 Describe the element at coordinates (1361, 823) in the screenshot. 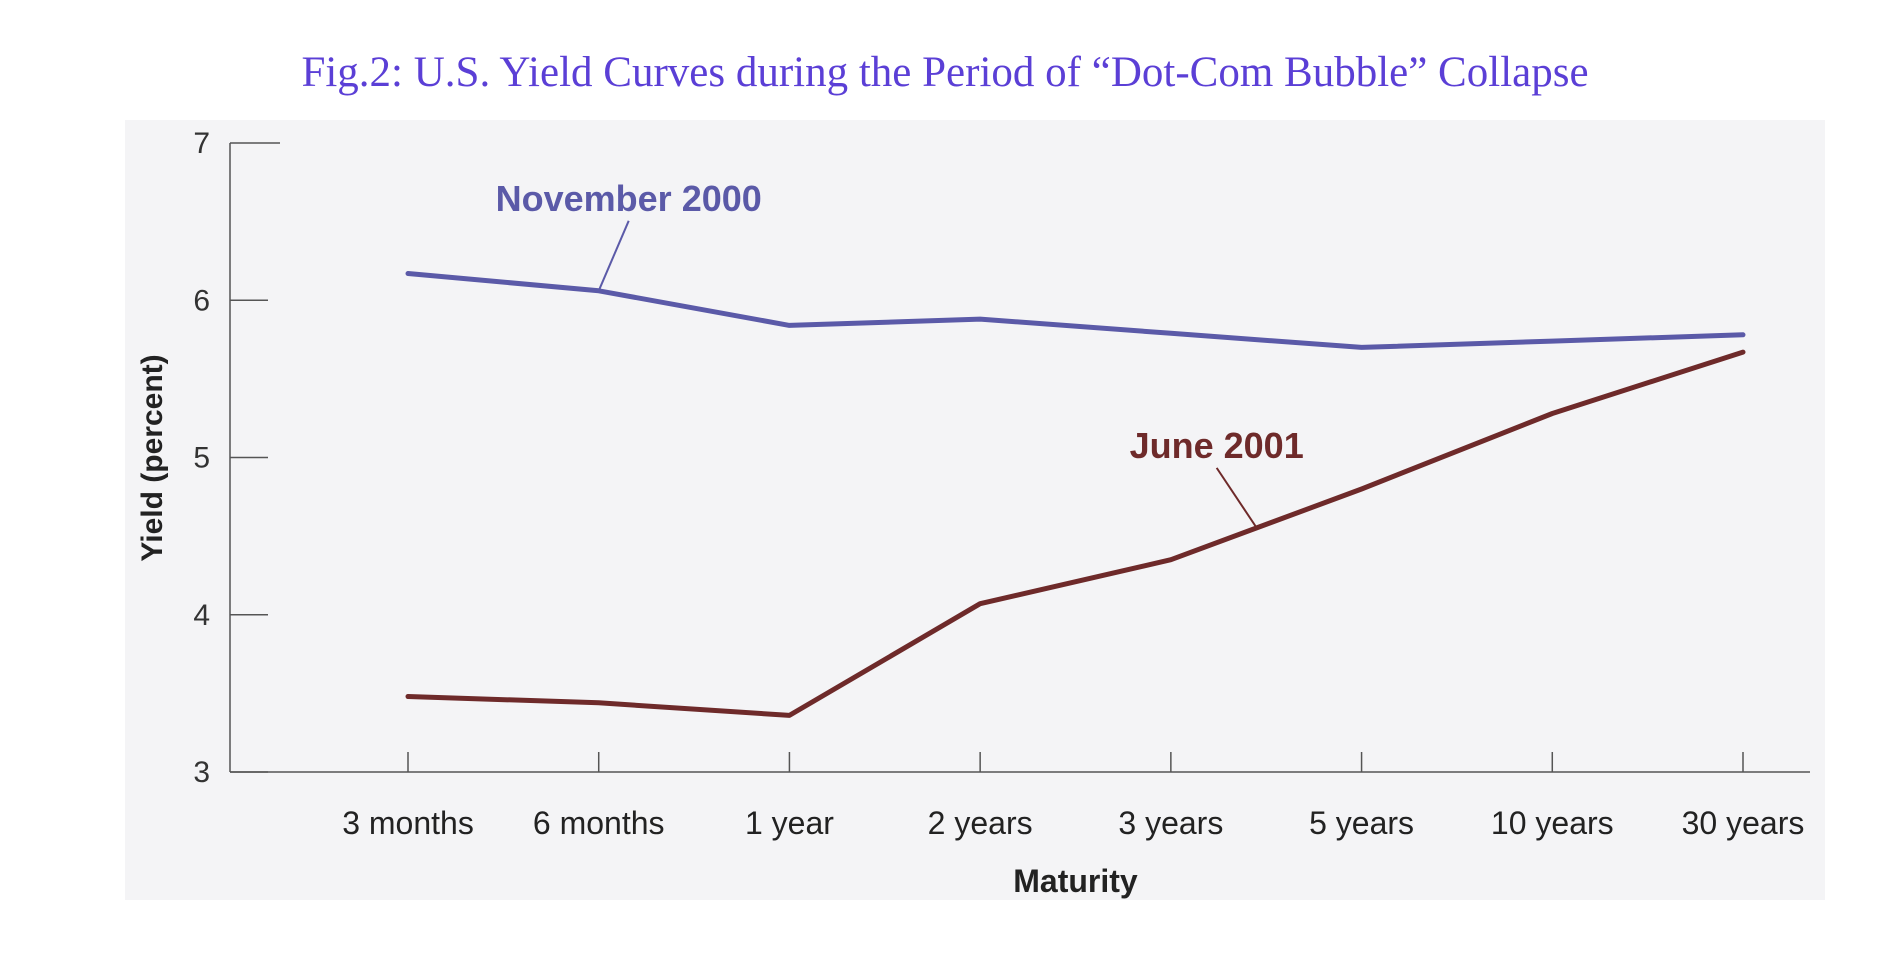

I see `x-tick-label: 5 years` at that location.